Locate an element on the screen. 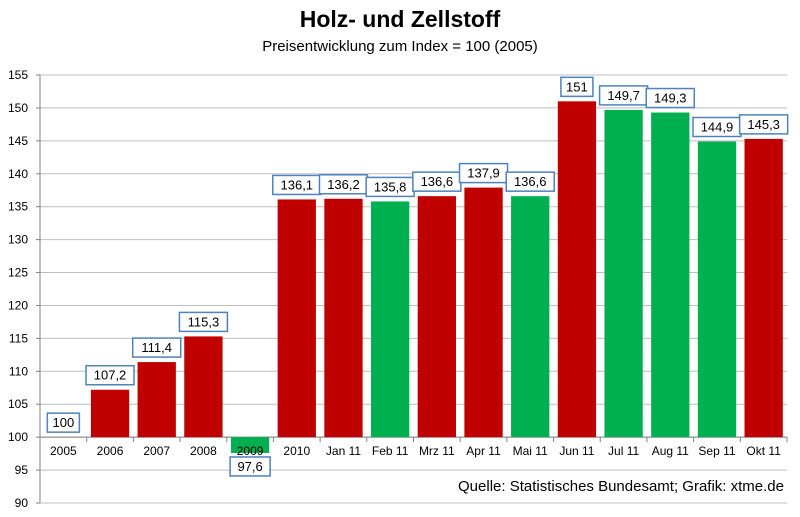  x-tick-label: 2008 is located at coordinates (203, 451).